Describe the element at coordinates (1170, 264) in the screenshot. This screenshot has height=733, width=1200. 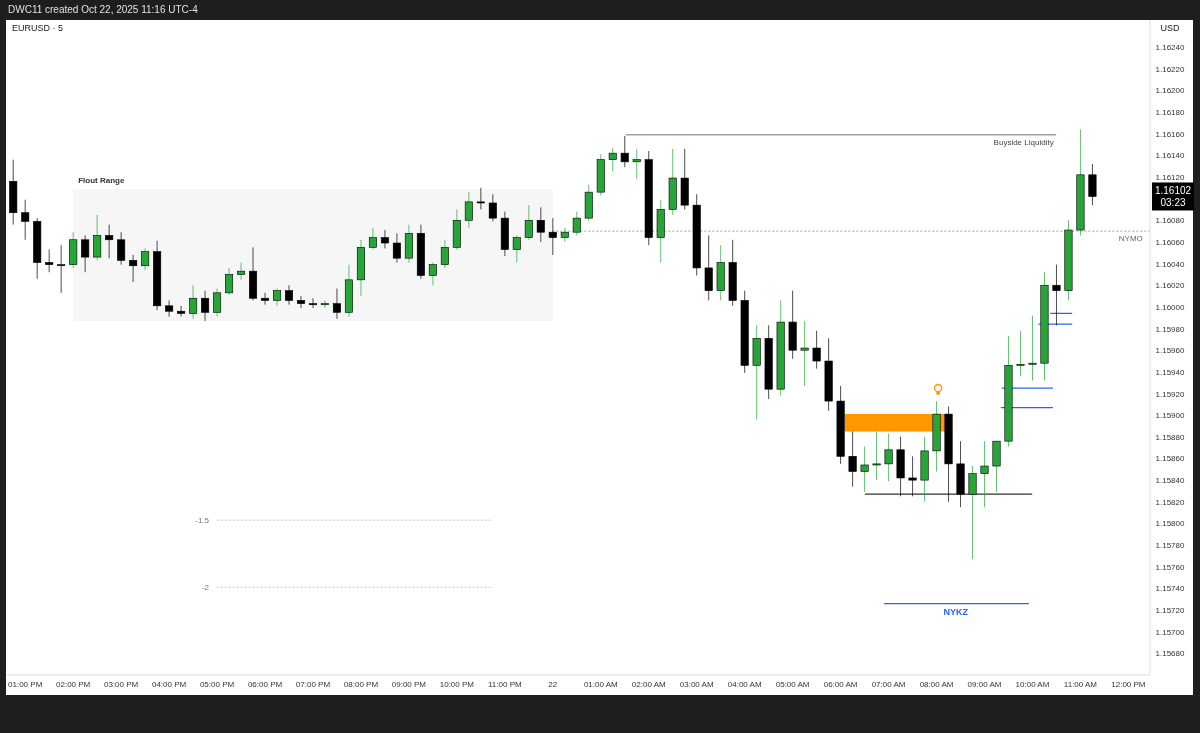
I see `y-tick-label: 1.16040` at that location.